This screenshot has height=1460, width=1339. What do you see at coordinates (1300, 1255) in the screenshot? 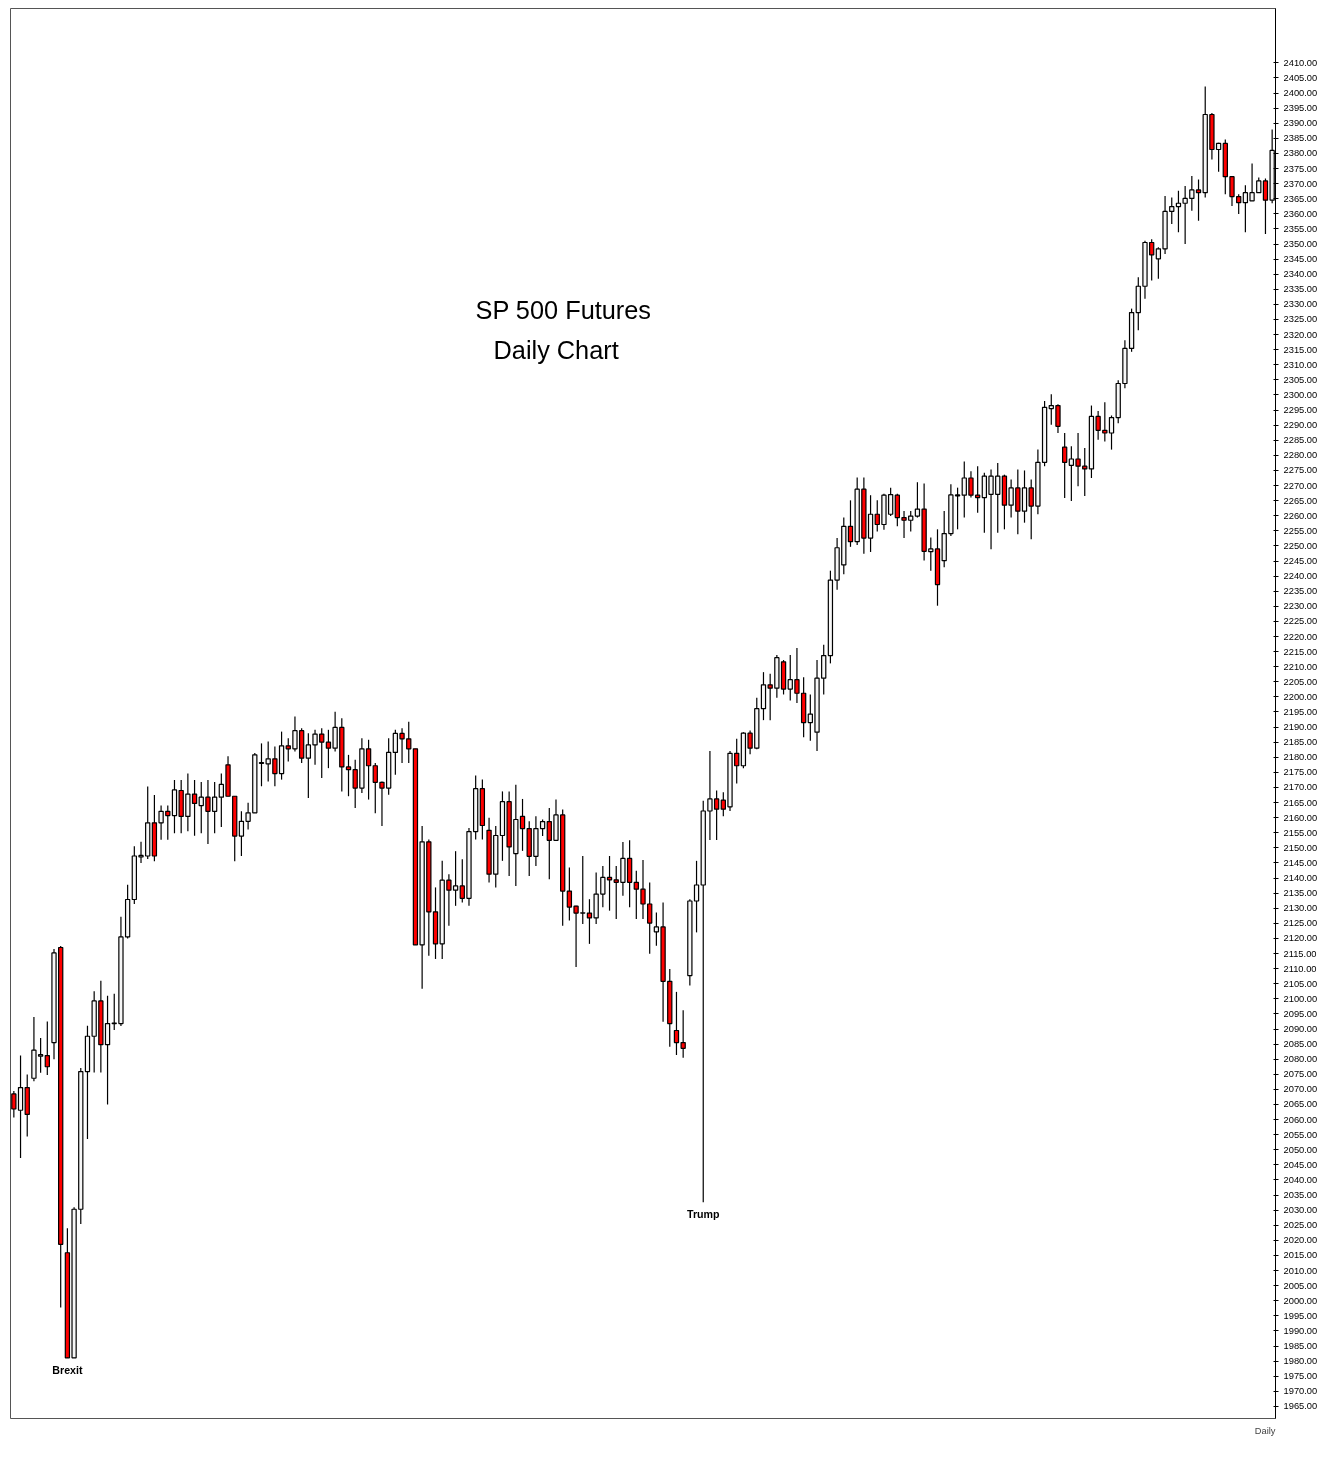
I see `y-tick-label: 2015.00` at bounding box center [1300, 1255].